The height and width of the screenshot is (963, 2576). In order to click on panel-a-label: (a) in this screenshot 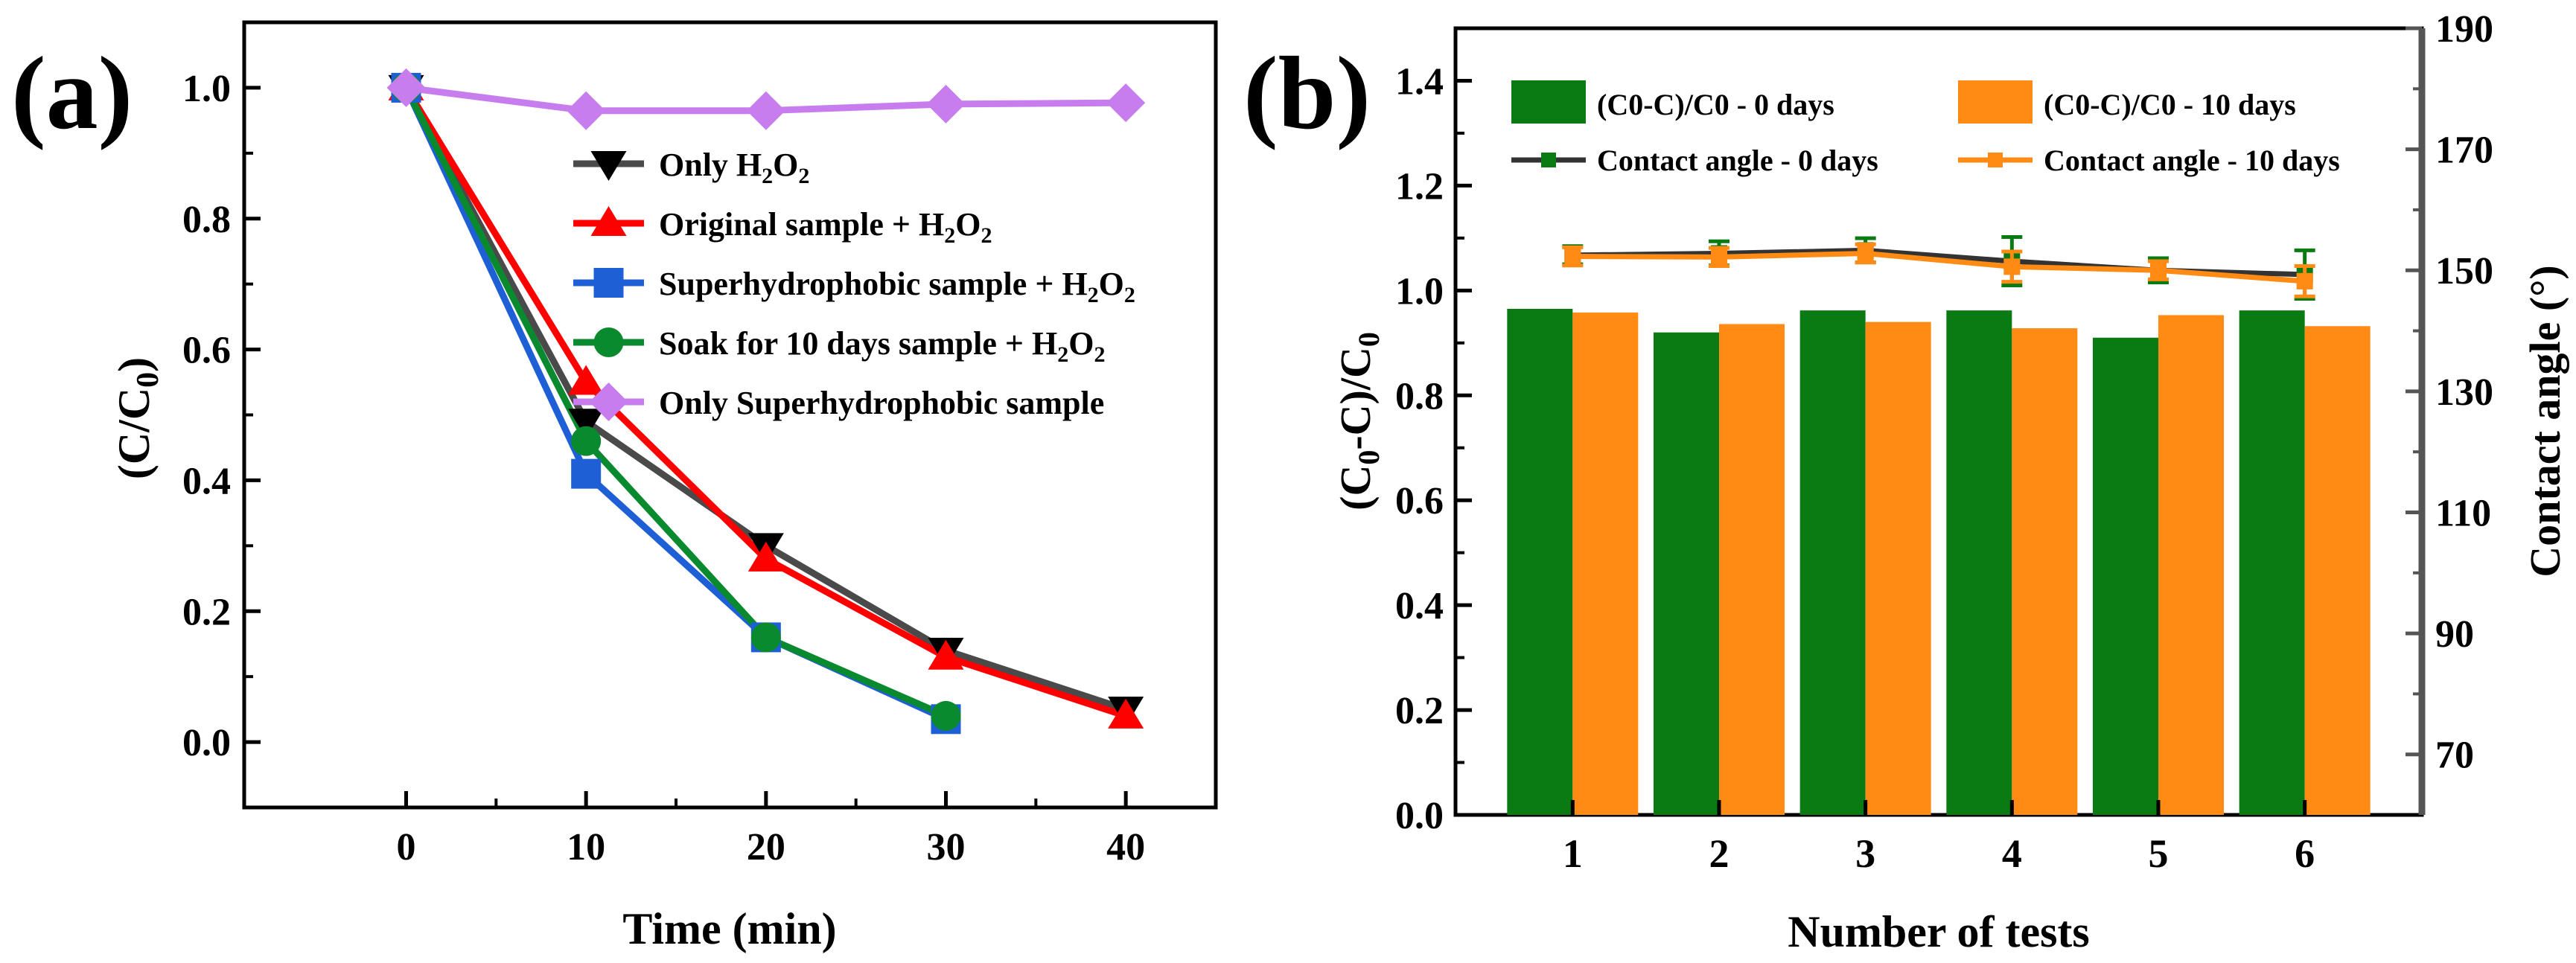, I will do `click(72, 94)`.